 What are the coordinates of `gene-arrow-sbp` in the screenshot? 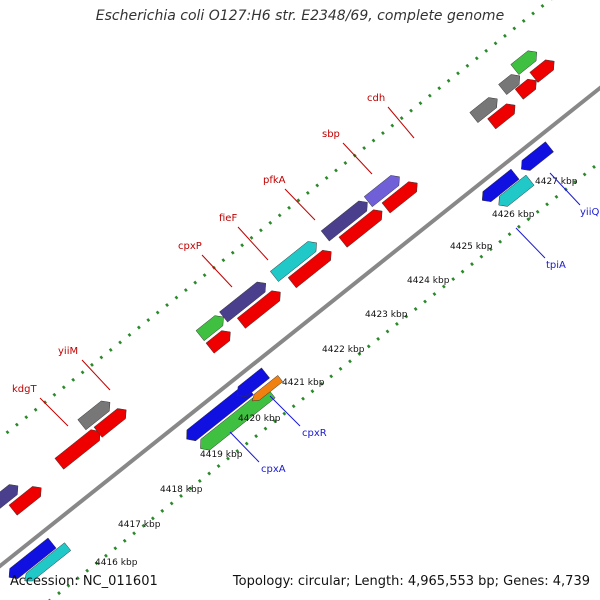 It's located at (344, 221).